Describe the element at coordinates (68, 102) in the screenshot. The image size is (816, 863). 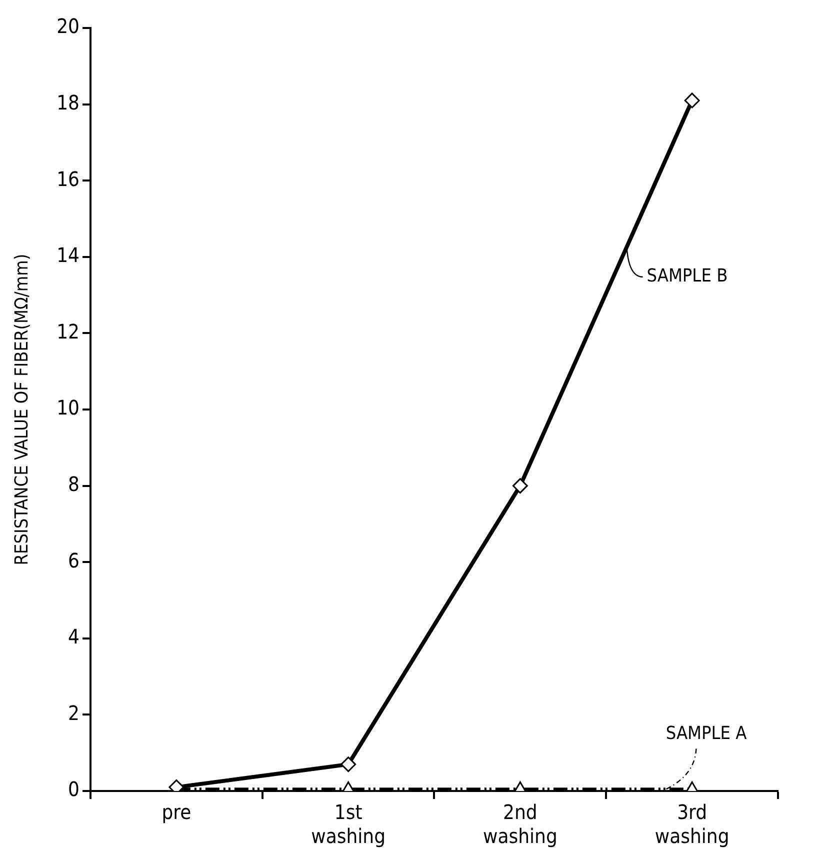
I see `y-tick-label: 18` at that location.